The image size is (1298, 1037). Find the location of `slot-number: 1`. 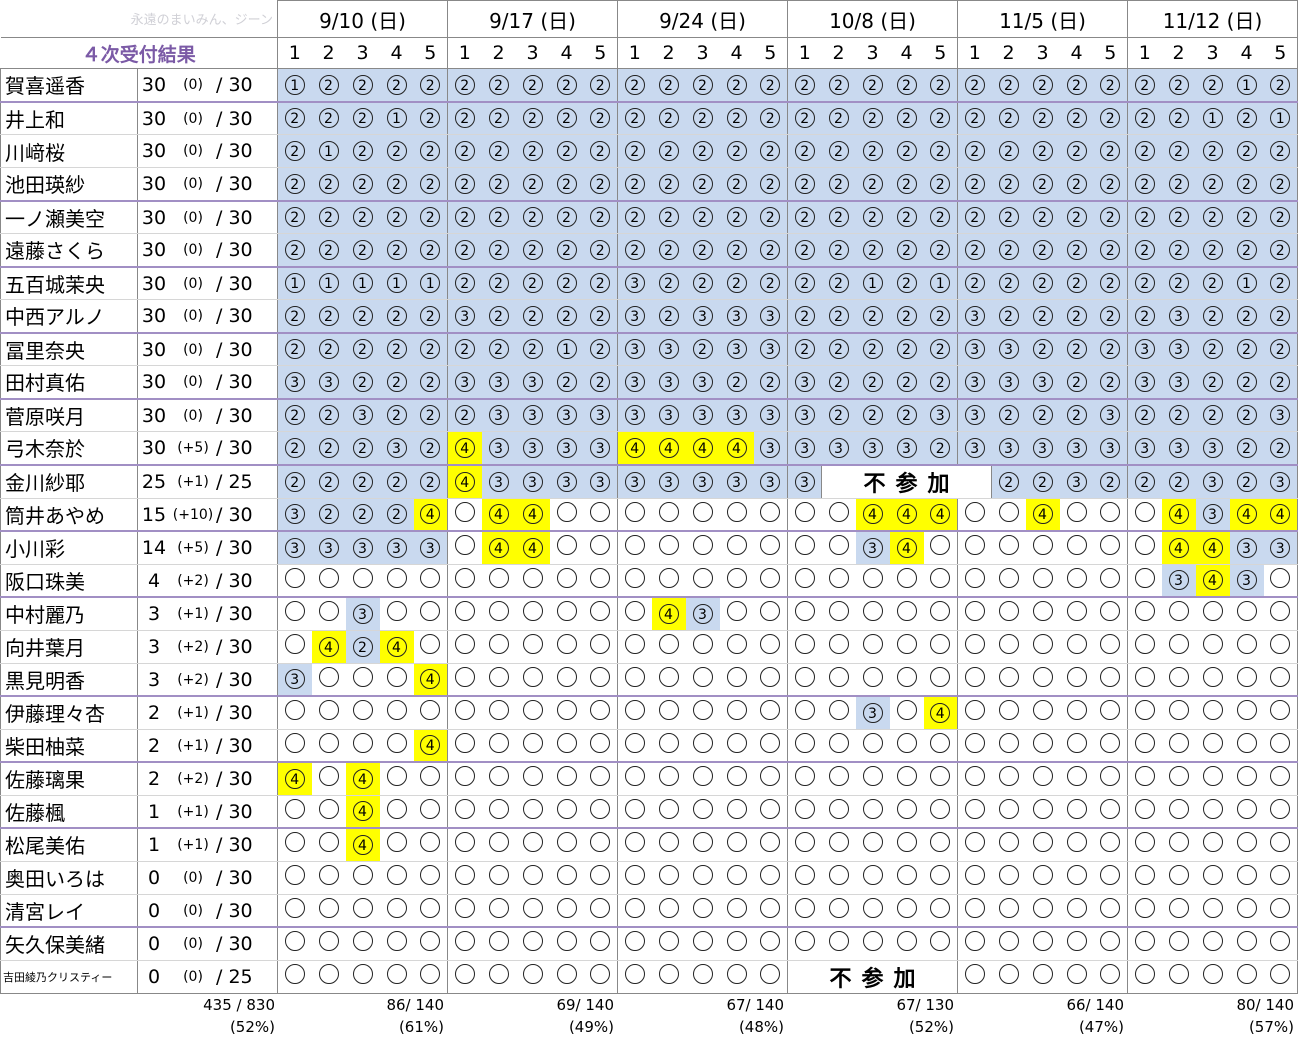

slot-number: 1 is located at coordinates (804, 53).